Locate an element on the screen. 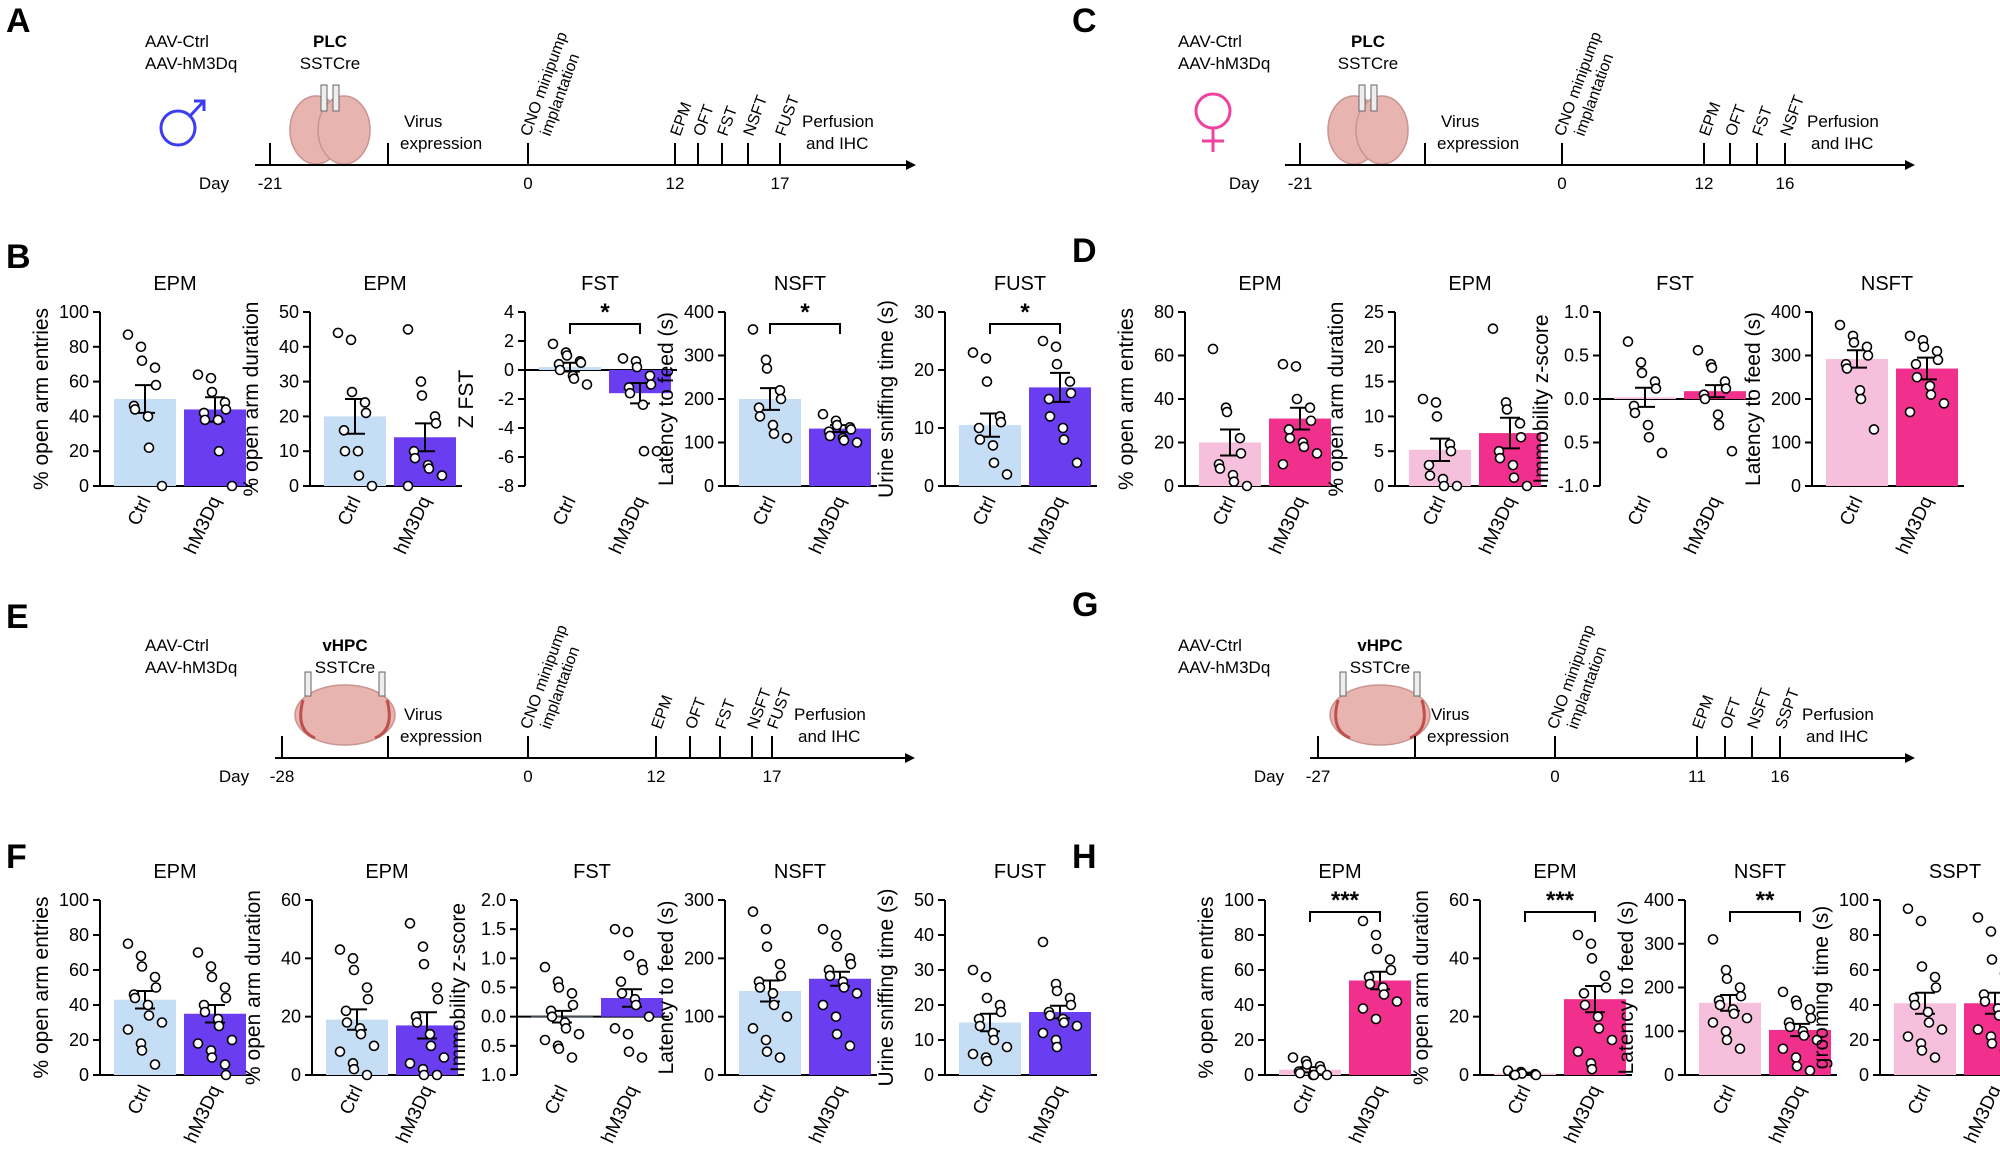 The image size is (2000, 1152). day-end-label: 17 is located at coordinates (780, 183).